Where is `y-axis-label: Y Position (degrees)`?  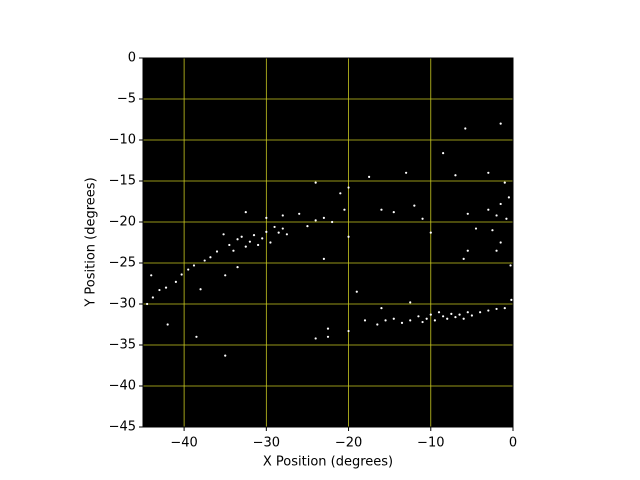
y-axis-label: Y Position (degrees) is located at coordinates (91, 242).